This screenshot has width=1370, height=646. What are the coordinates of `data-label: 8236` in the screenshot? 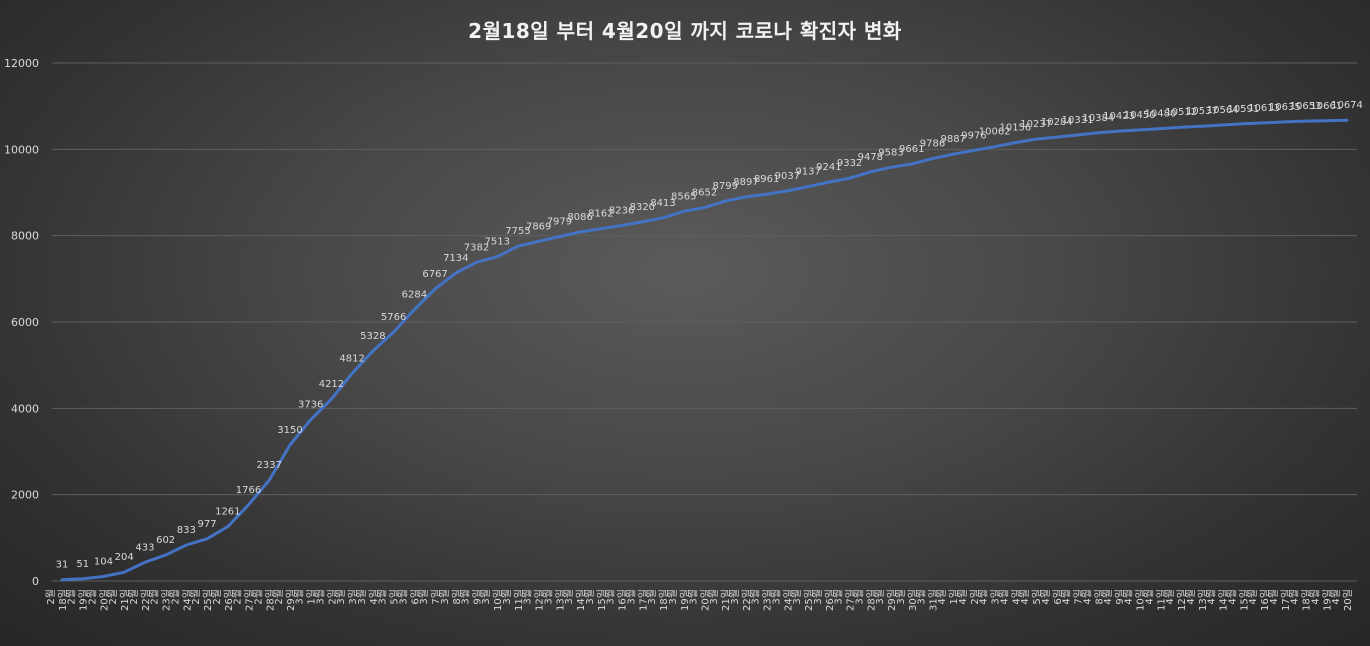 It's located at (621, 210).